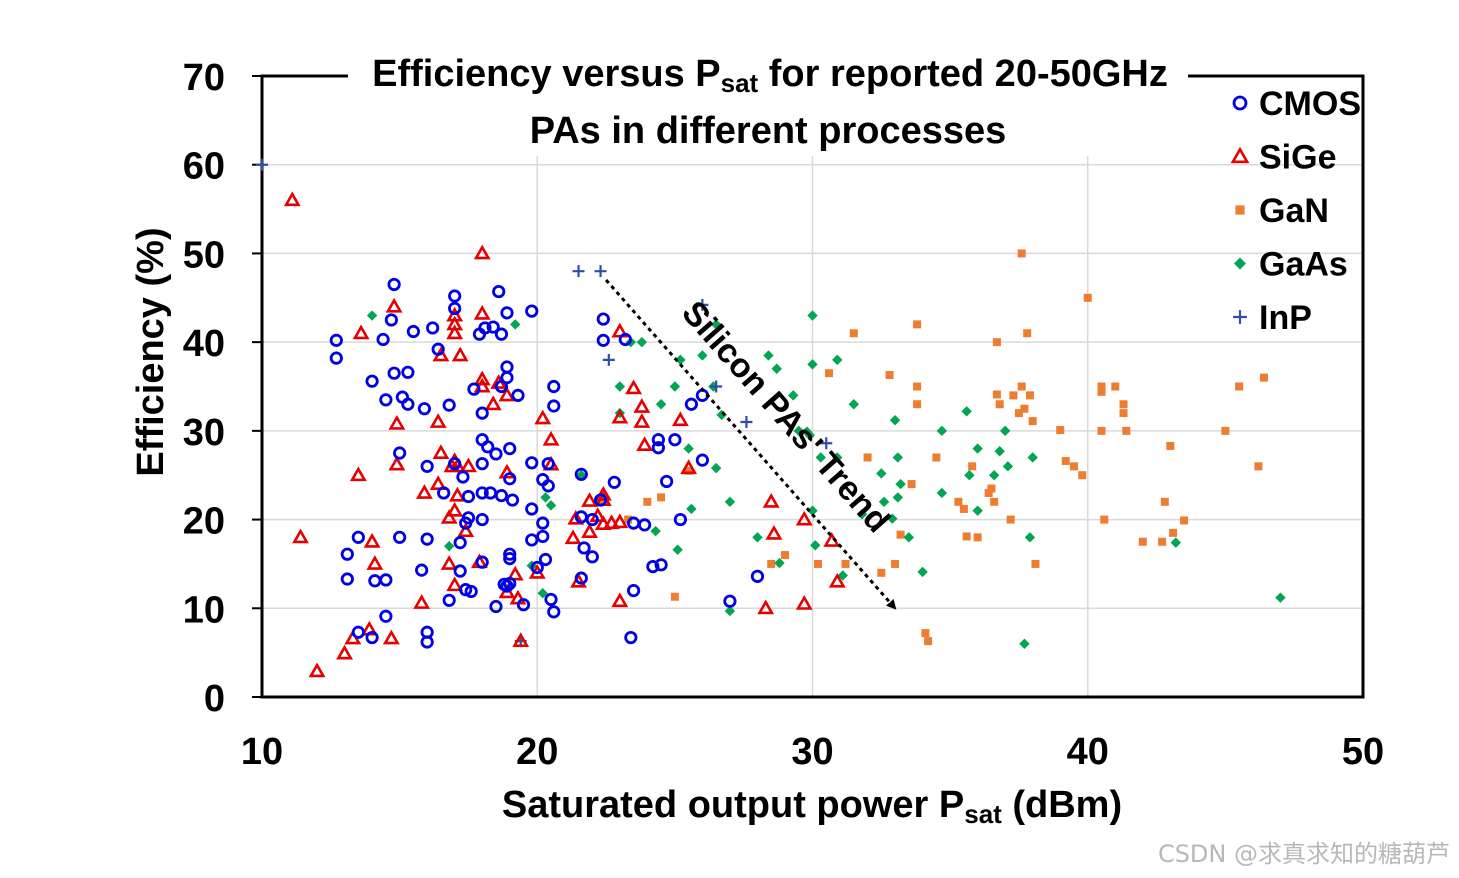 The image size is (1459, 878). Describe the element at coordinates (768, 102) in the screenshot. I see `title-background` at that location.